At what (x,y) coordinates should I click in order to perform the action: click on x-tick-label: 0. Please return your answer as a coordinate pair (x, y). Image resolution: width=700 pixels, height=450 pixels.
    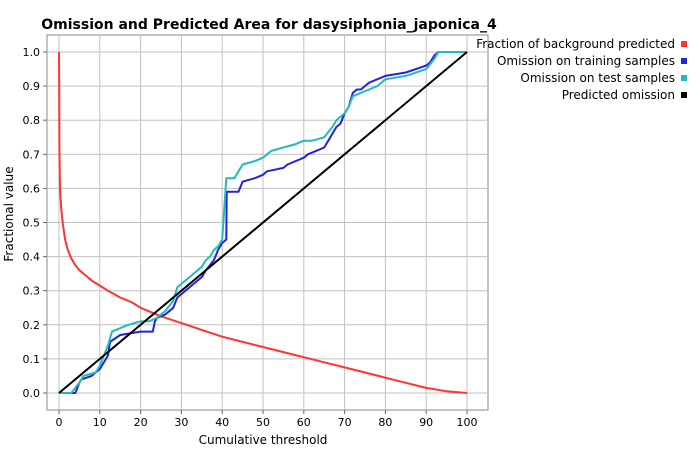
    Looking at the image, I should click on (59, 422).